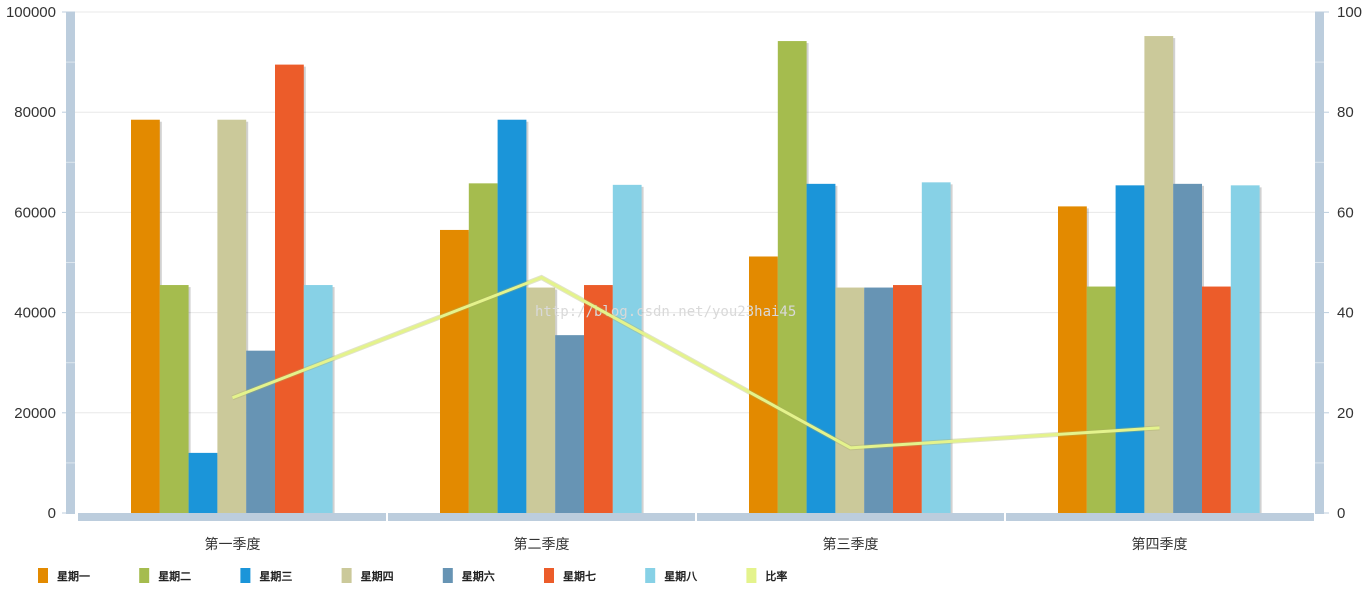 This screenshot has height=595, width=1365. I want to click on right-y-tick-label: 60, so click(1345, 212).